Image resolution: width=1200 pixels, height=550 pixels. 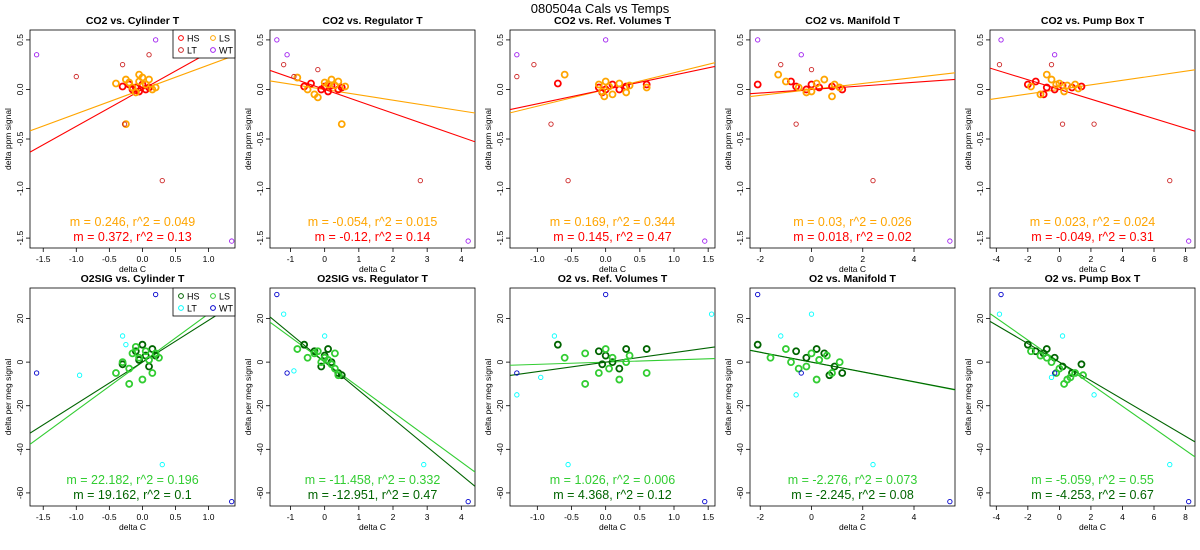 What do you see at coordinates (132, 222) in the screenshot?
I see `fit-annotation-ls: m = 0.246, r^2 = 0.049` at bounding box center [132, 222].